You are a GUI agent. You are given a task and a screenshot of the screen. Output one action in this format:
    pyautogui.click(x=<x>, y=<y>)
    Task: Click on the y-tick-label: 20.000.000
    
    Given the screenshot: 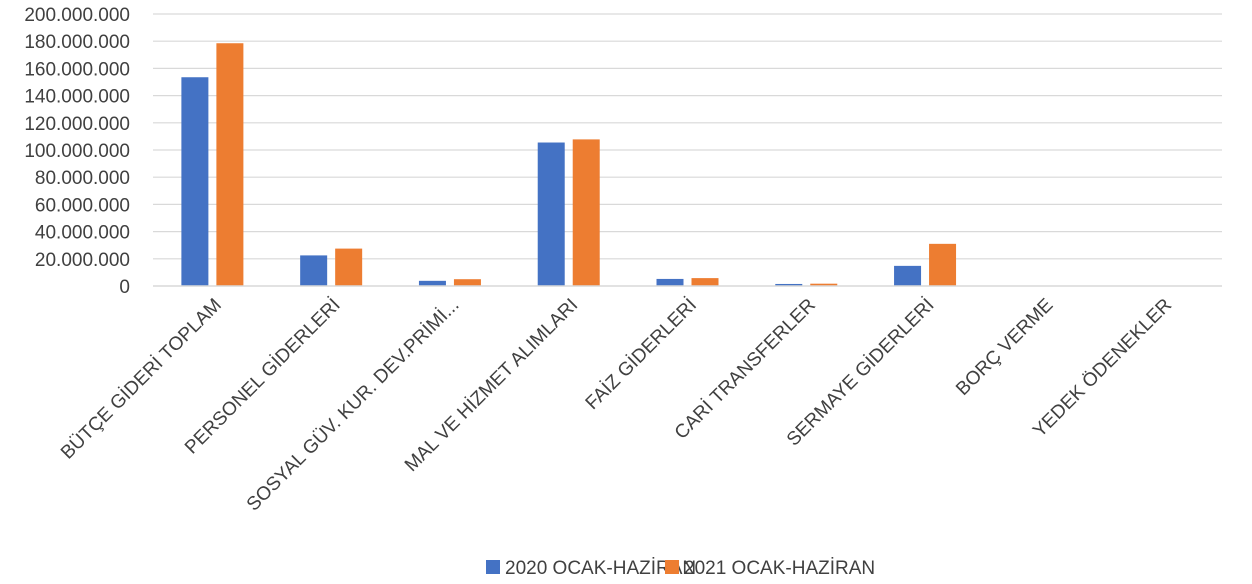 What is the action you would take?
    pyautogui.click(x=82, y=260)
    